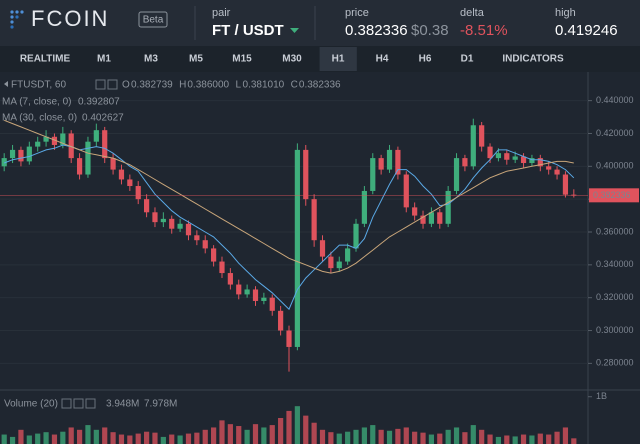 The image size is (640, 444). What do you see at coordinates (45, 59) in the screenshot?
I see `tab: REALTIME` at bounding box center [45, 59].